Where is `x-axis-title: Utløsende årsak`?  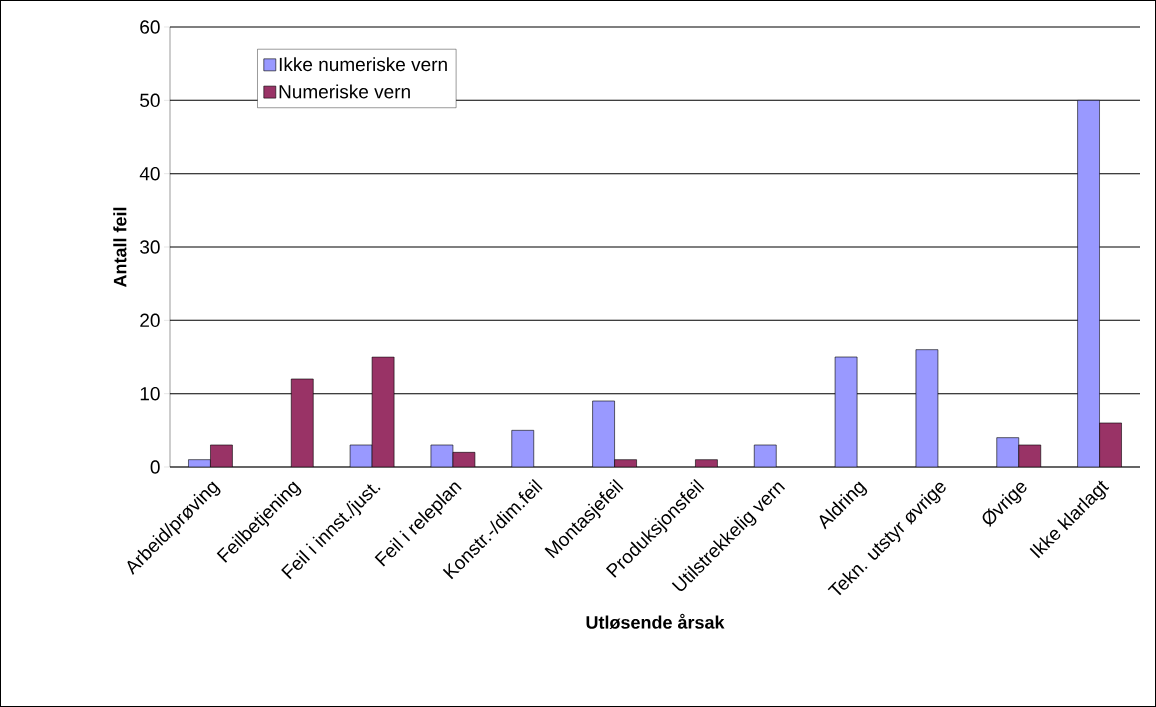 x-axis-title: Utløsende årsak is located at coordinates (655, 621).